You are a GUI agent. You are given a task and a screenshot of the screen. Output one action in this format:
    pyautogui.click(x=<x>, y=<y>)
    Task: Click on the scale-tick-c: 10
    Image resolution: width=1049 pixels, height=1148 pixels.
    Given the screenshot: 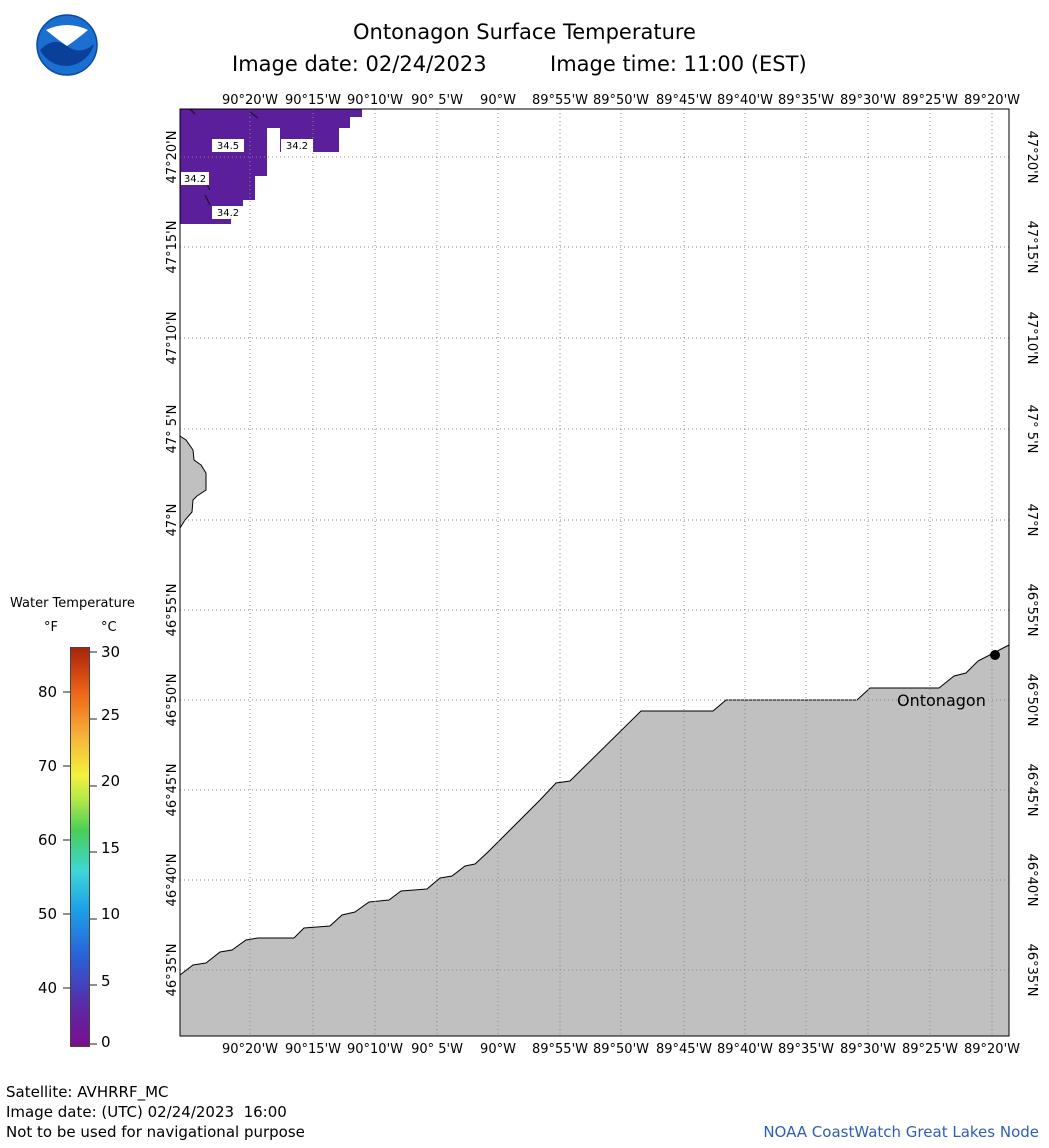 What is the action you would take?
    pyautogui.click(x=111, y=914)
    